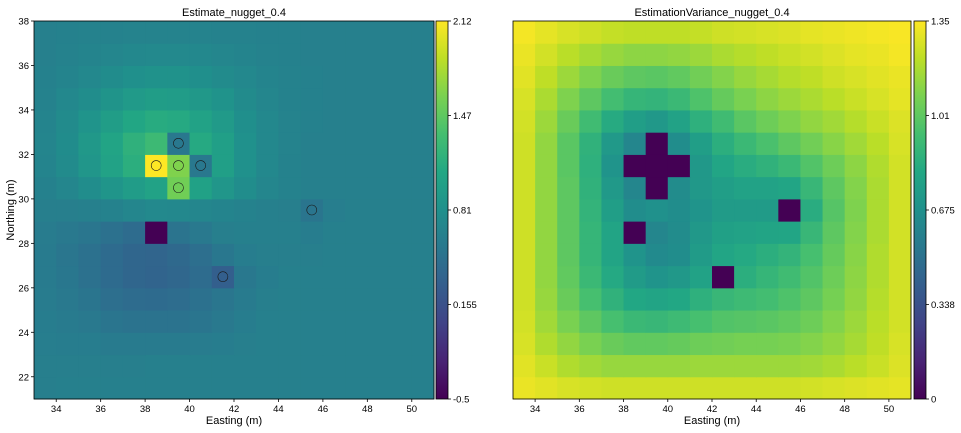 This screenshot has height=433, width=961. Describe the element at coordinates (756, 409) in the screenshot. I see `x-tick-label: 44` at that location.